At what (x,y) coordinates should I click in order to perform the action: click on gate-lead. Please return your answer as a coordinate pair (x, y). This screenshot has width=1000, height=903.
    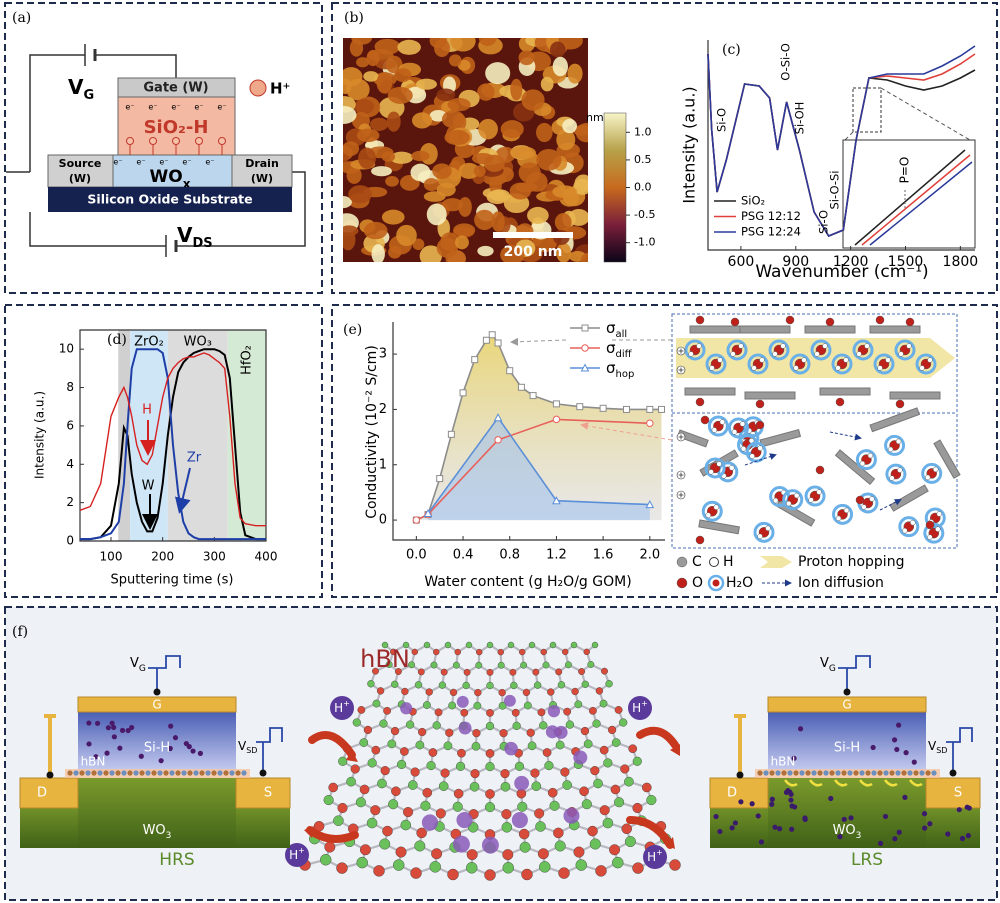
    Looking at the image, I should click on (854, 673).